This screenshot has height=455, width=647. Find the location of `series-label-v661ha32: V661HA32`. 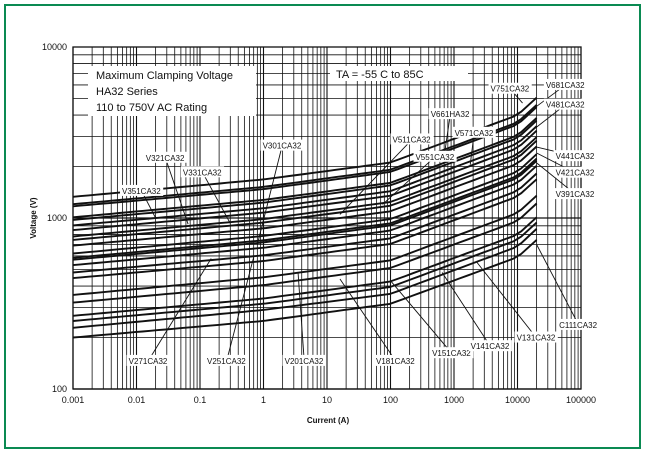

series-label-v661ha32: V661HA32 is located at coordinates (450, 114).